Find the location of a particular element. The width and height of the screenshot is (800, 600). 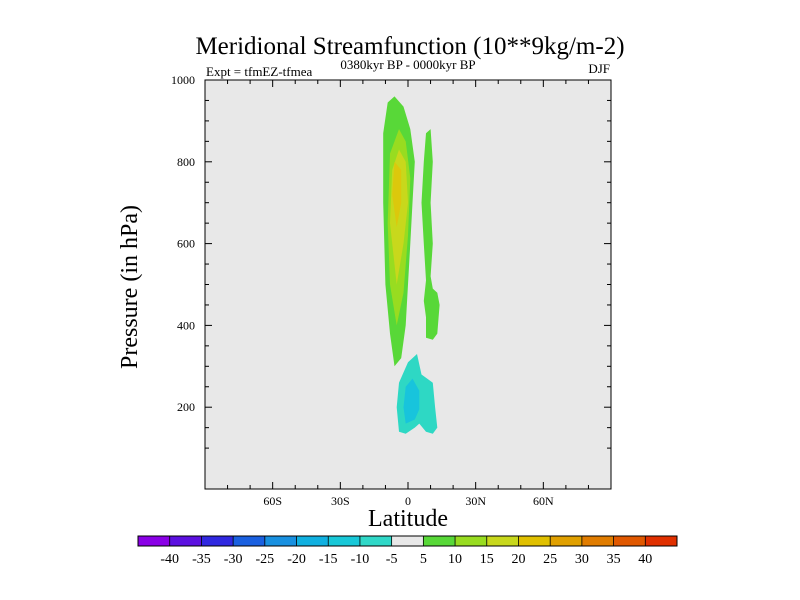

x-tick-label: 0 is located at coordinates (408, 501).